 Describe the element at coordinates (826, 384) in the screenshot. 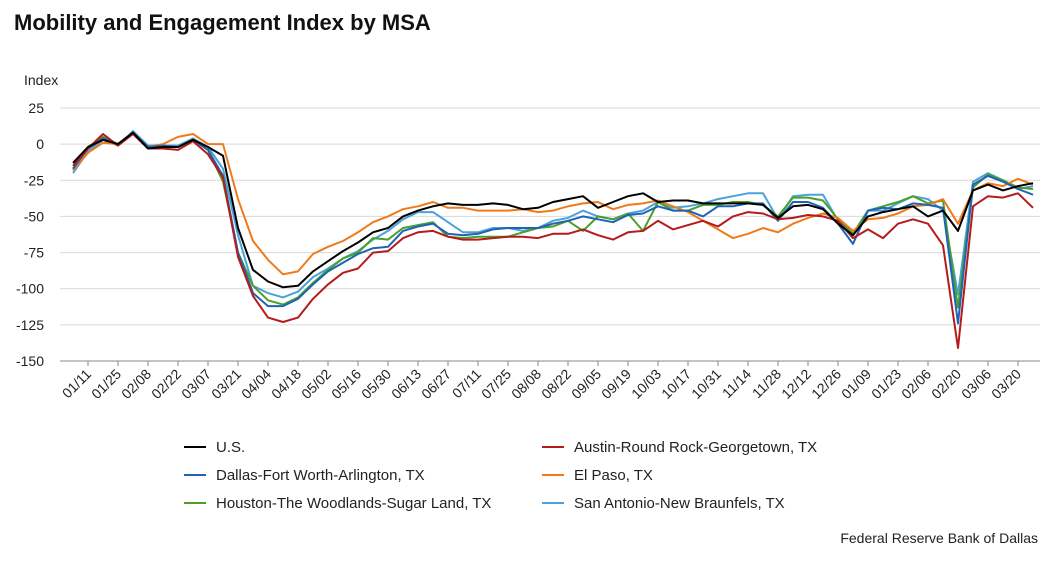

I see `x-tick-label: 12/26` at that location.